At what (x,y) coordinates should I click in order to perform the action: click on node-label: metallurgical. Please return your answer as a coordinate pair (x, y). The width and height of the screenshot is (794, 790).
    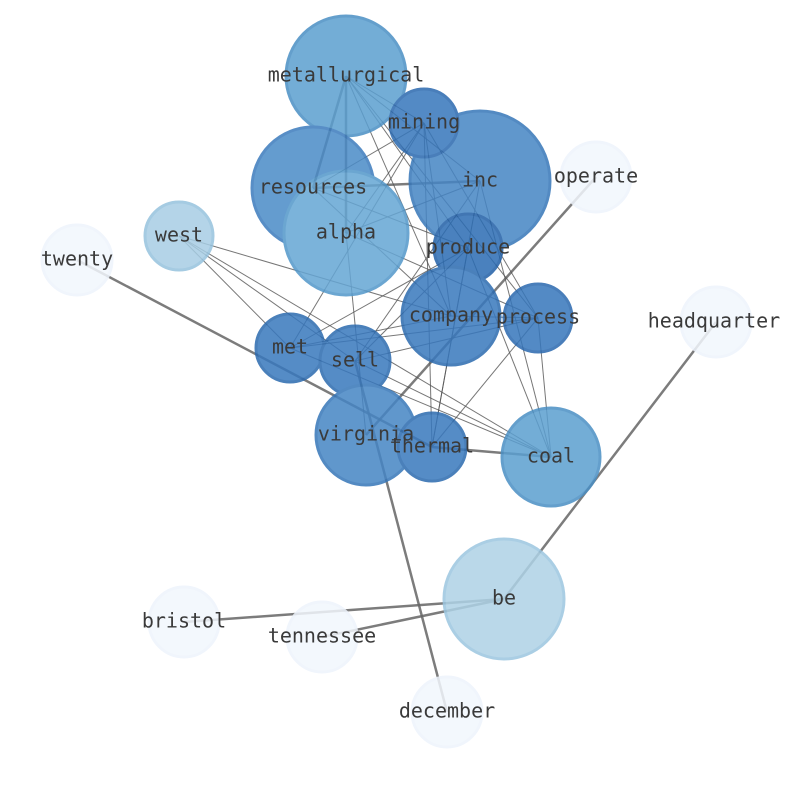
    Looking at the image, I should click on (346, 75).